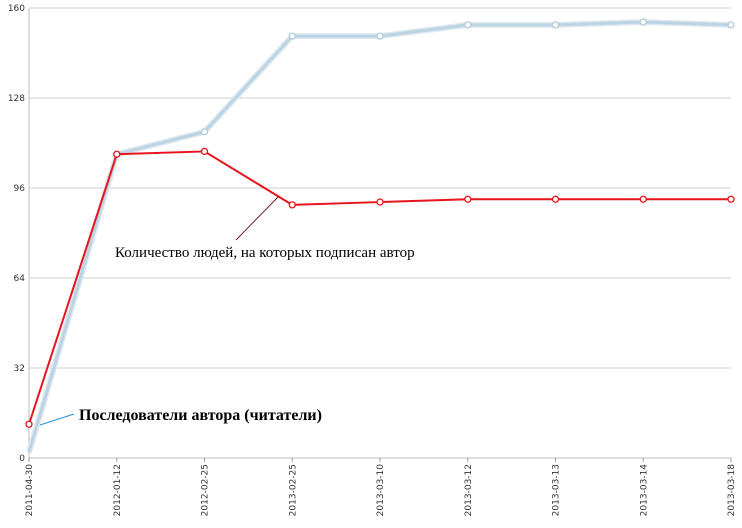 This screenshot has width=742, height=528. Describe the element at coordinates (732, 490) in the screenshot. I see `x-tick-label: 2013-03-18` at that location.